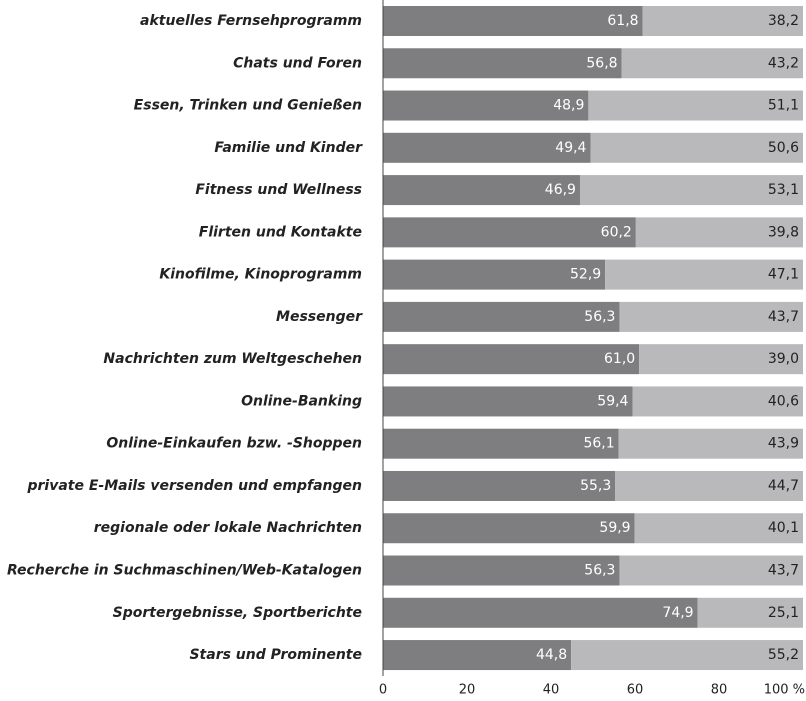 This screenshot has width=806, height=701. What do you see at coordinates (570, 148) in the screenshot?
I see `value-label: 49,4` at bounding box center [570, 148].